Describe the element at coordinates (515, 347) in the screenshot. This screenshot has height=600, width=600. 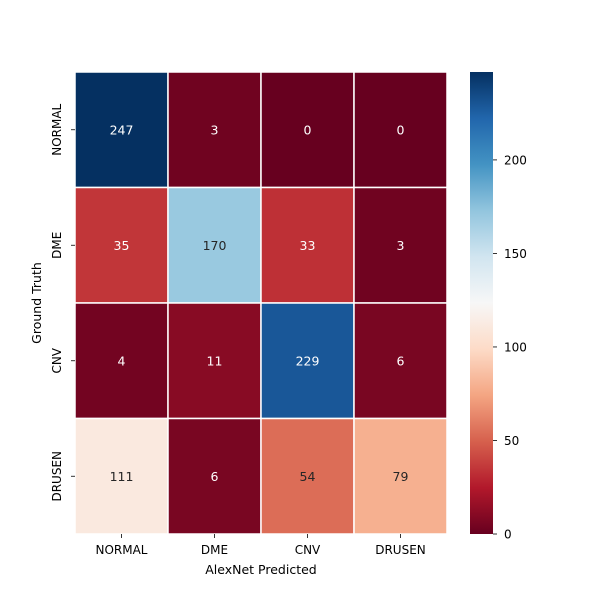
I see `colorbar-tick-label: 100` at that location.